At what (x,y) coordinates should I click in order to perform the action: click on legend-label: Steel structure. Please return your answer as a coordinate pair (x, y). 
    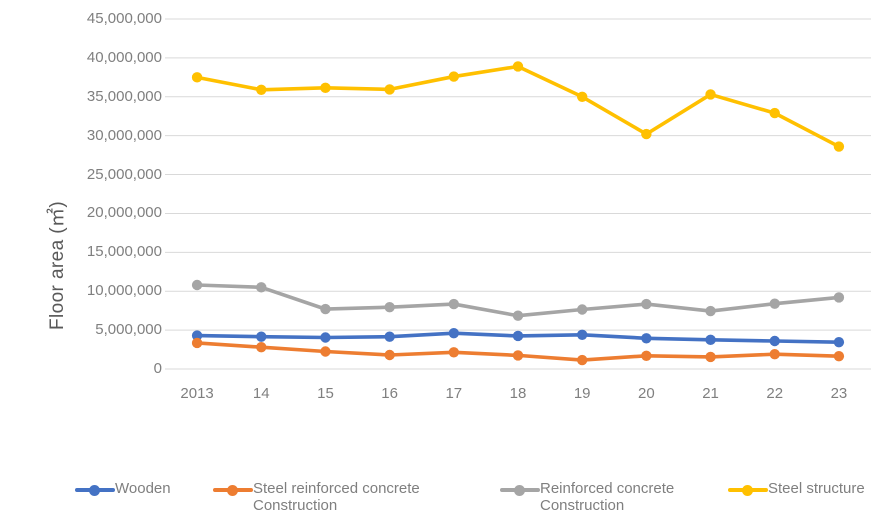
    Looking at the image, I should click on (816, 488).